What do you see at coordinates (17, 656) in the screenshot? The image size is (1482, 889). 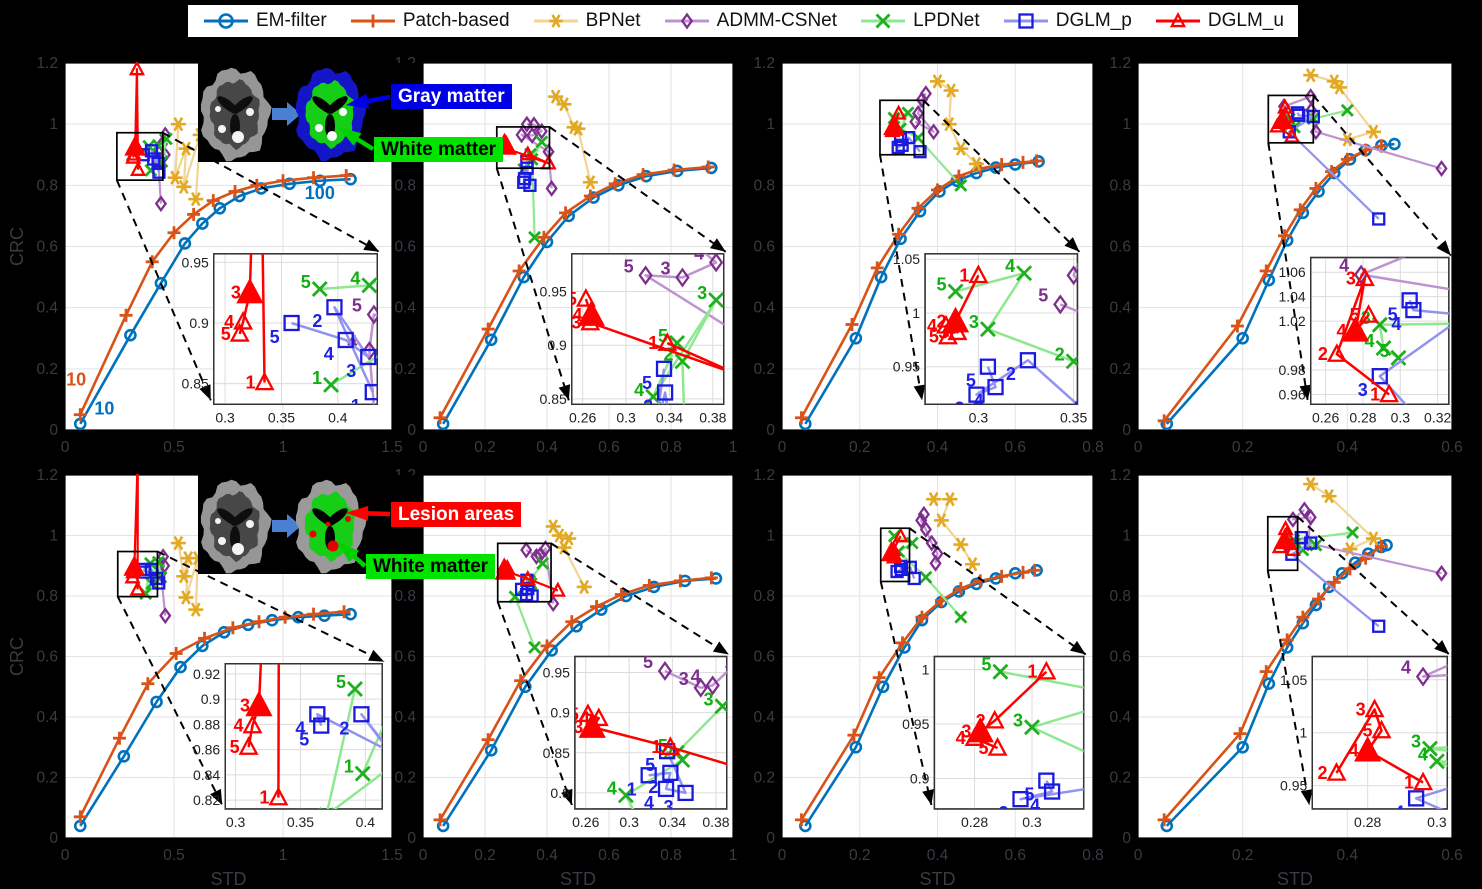 I see `svg-text: CRC` at bounding box center [17, 656].